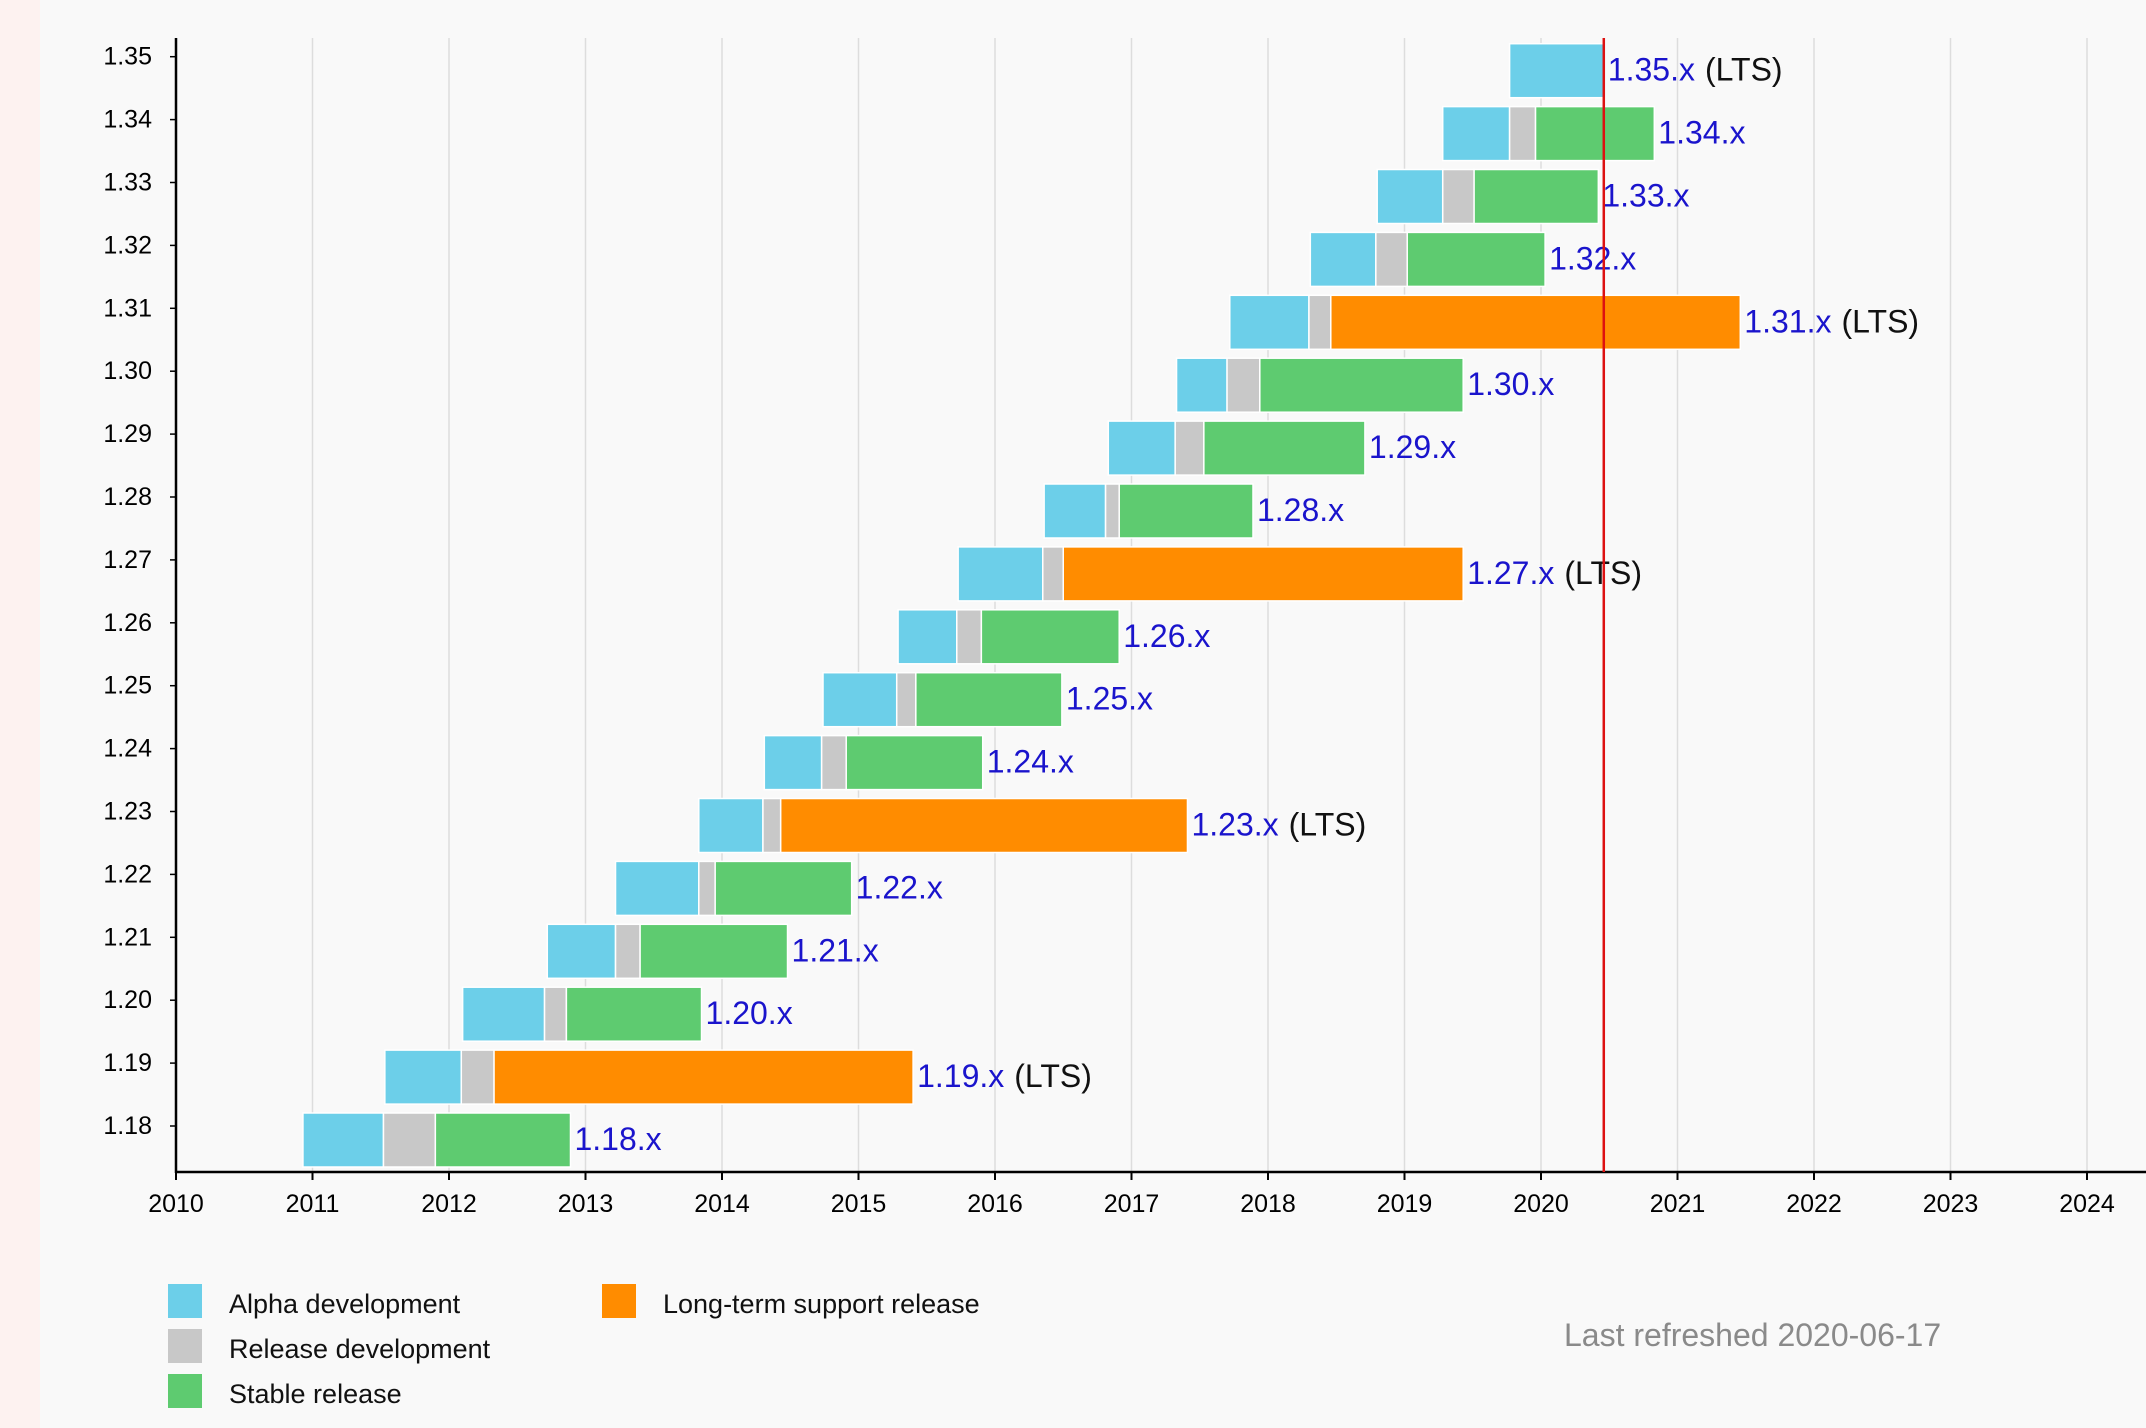  What do you see at coordinates (313, 1204) in the screenshot?
I see `x-tick-label-2011: 2011` at bounding box center [313, 1204].